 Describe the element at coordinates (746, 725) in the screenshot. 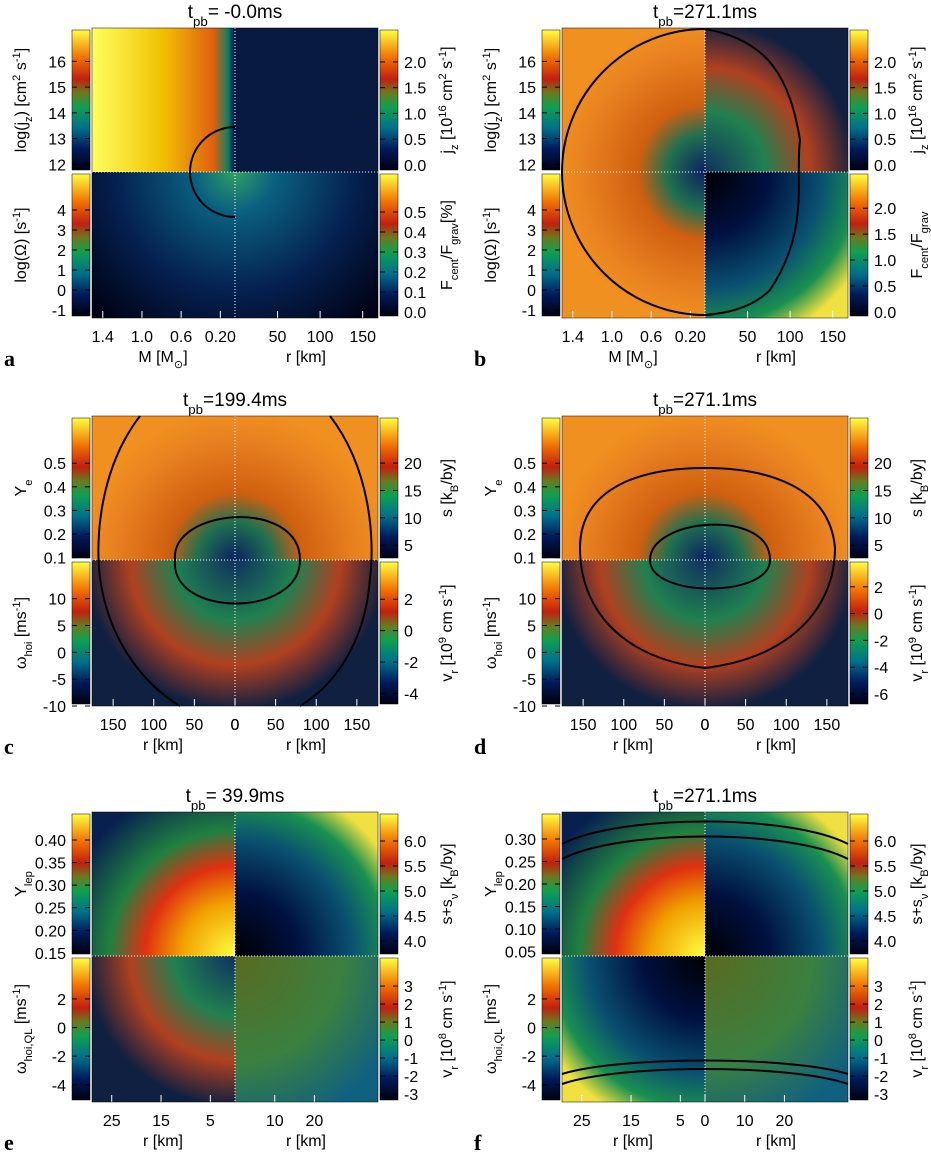

I see `x-tick-label: 50` at that location.